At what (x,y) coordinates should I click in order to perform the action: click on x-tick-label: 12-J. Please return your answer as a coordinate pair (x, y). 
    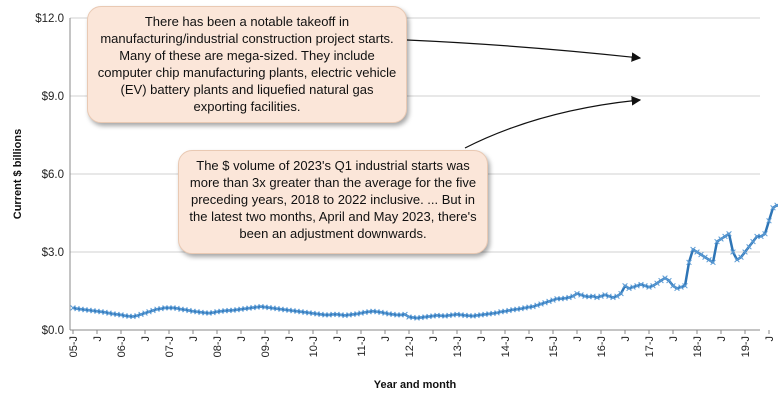
    Looking at the image, I should click on (410, 346).